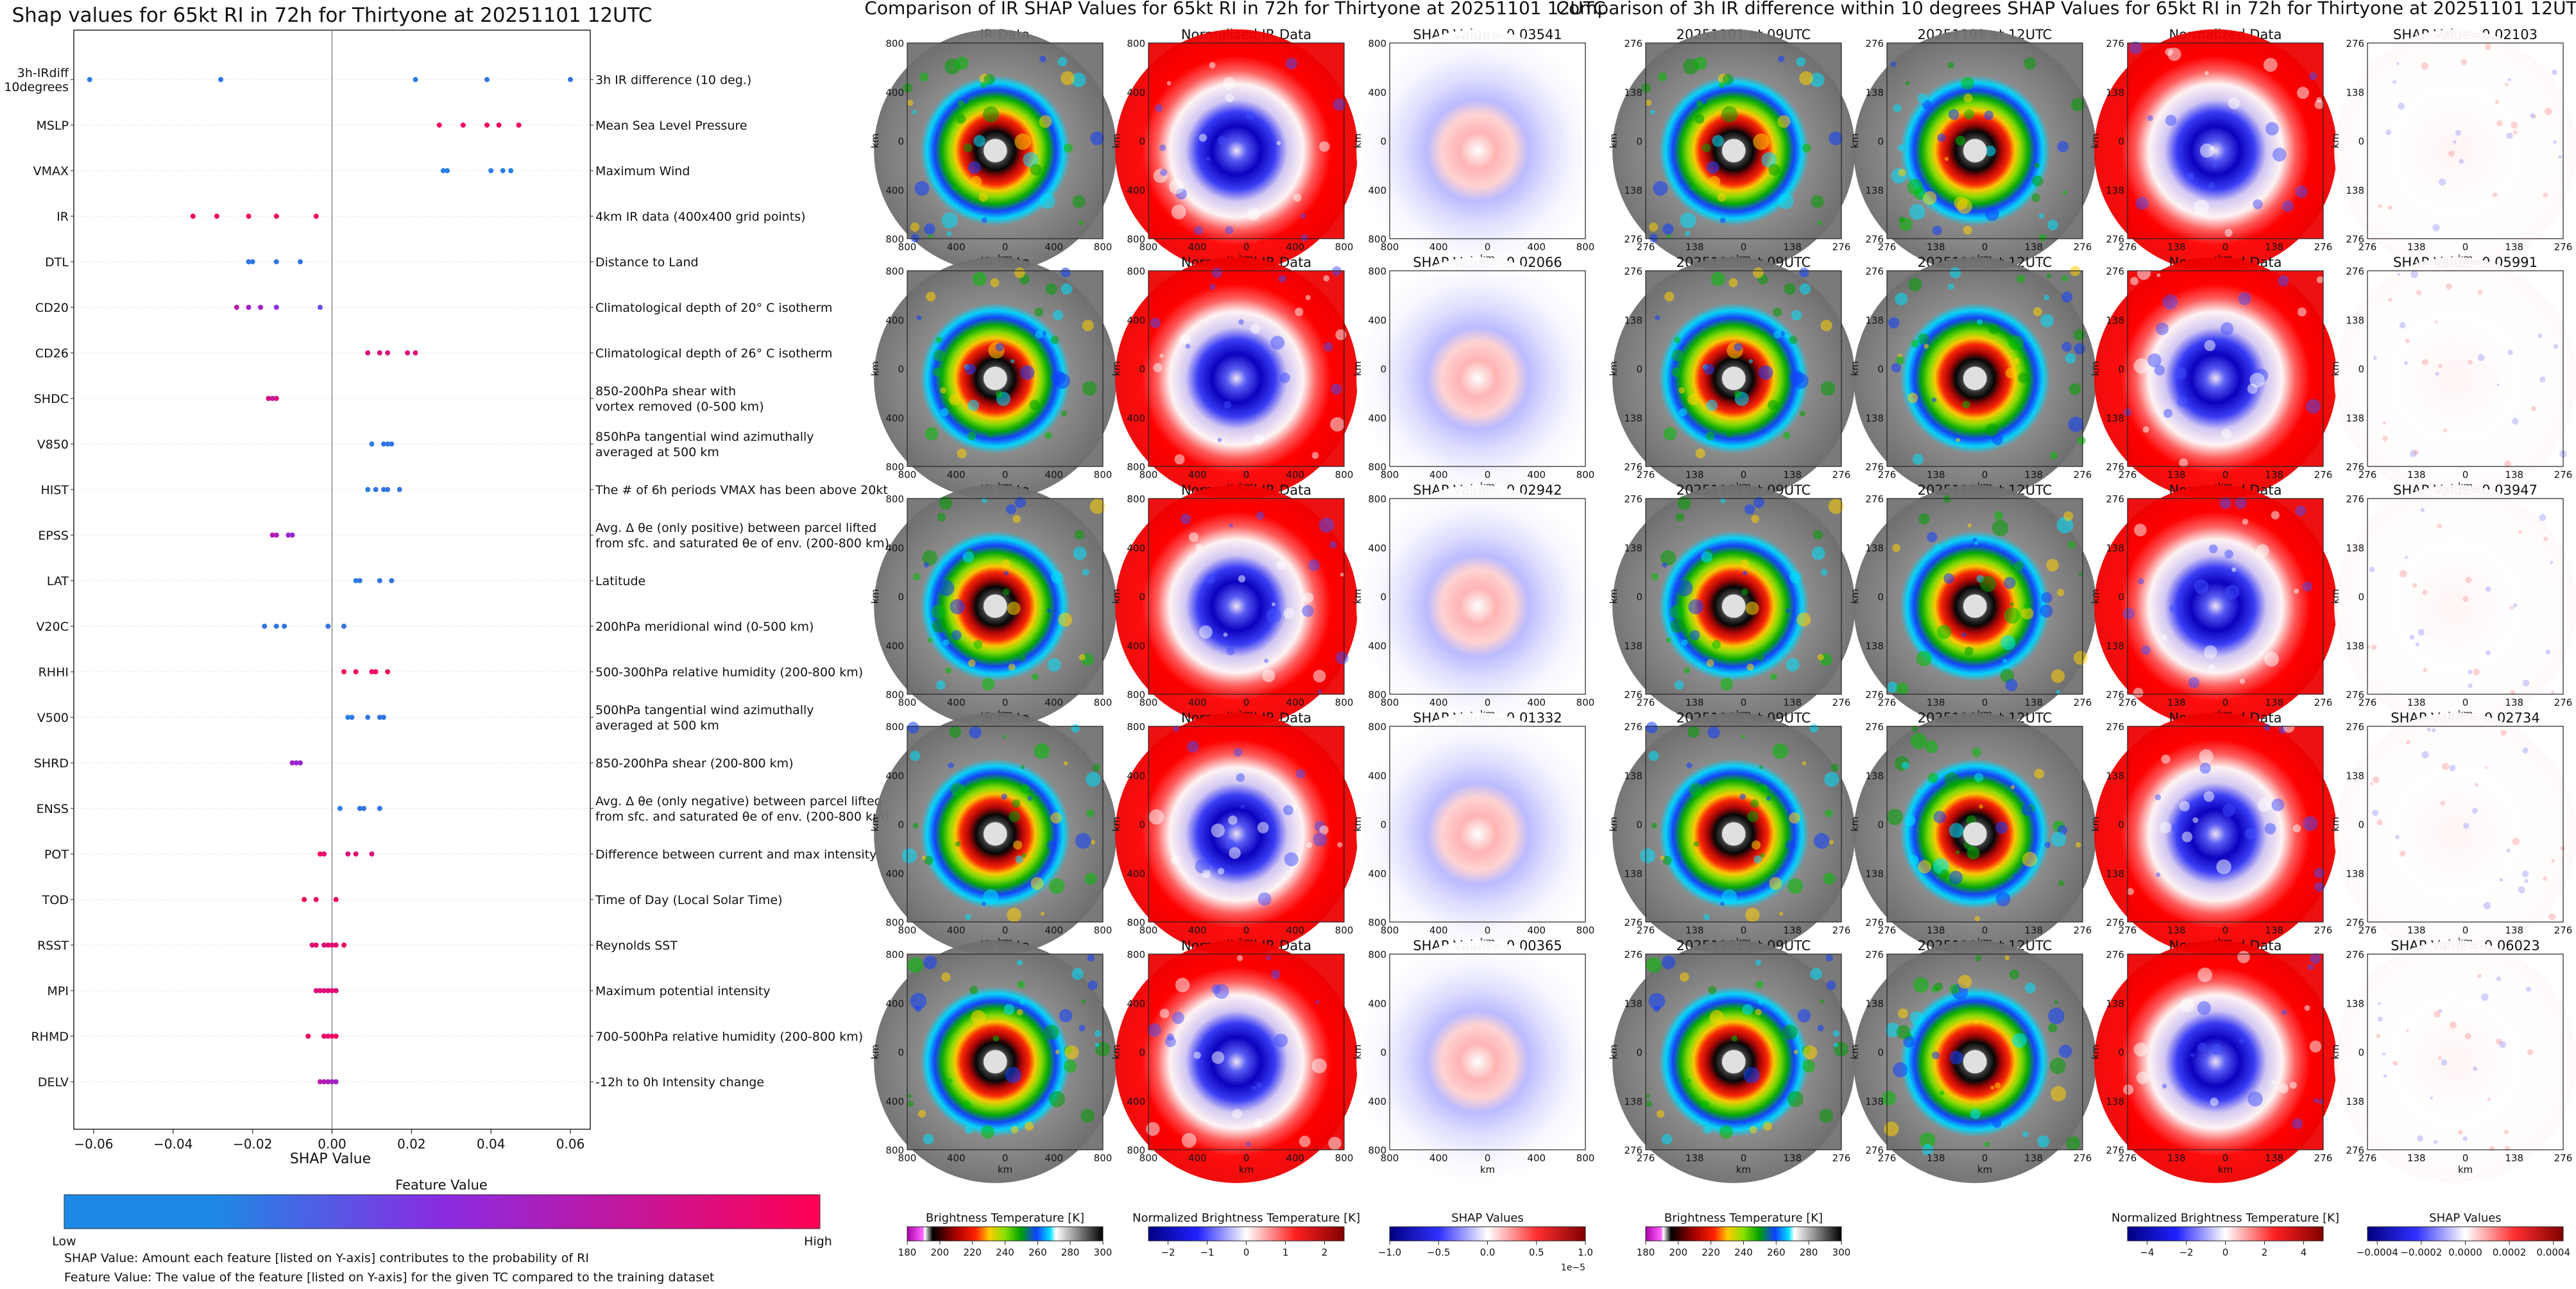 The image size is (2576, 1289). What do you see at coordinates (2455, 379) in the screenshot?
I see `faint-field` at bounding box center [2455, 379].